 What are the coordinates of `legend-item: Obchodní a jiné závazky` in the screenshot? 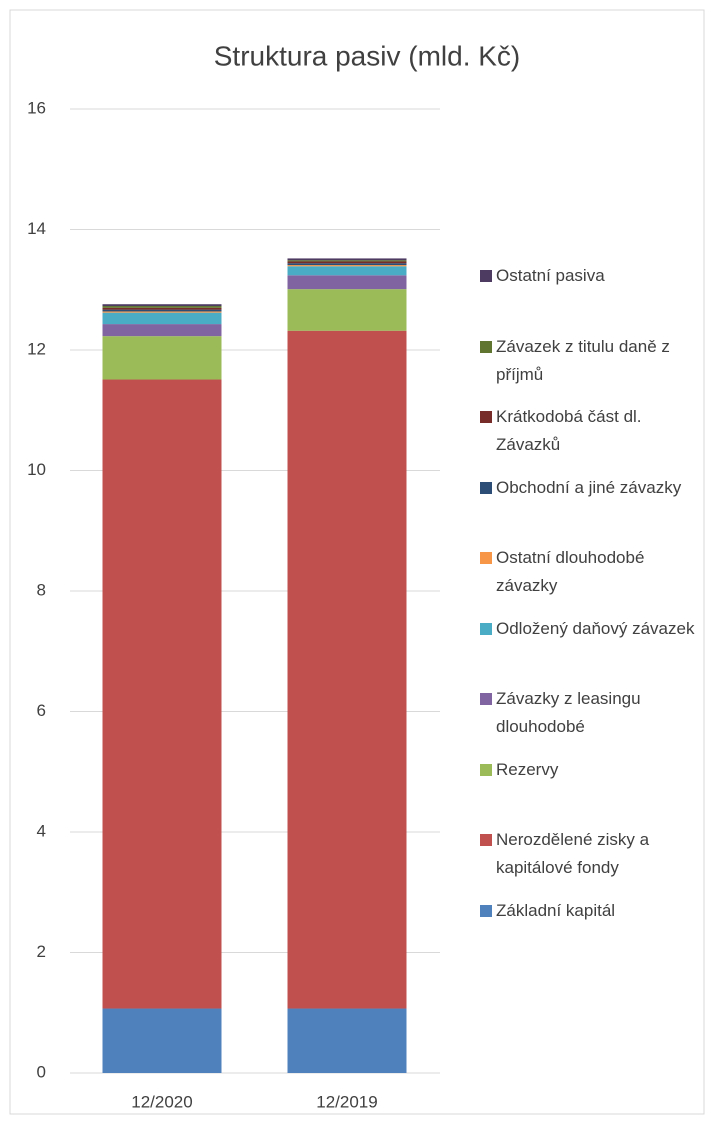 It's located at (592, 488).